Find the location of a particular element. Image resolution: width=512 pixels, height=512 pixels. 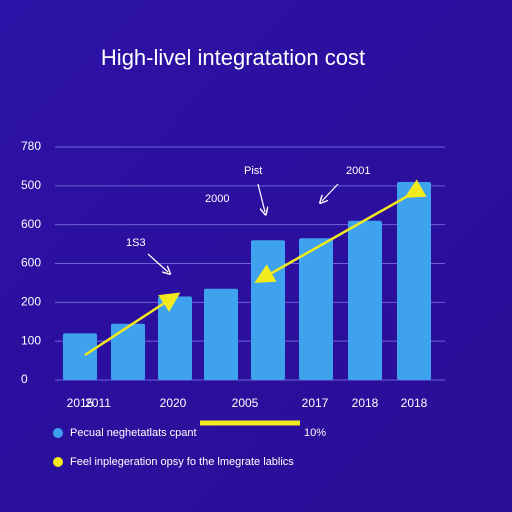

y-tick-label: 100 is located at coordinates (31, 340).